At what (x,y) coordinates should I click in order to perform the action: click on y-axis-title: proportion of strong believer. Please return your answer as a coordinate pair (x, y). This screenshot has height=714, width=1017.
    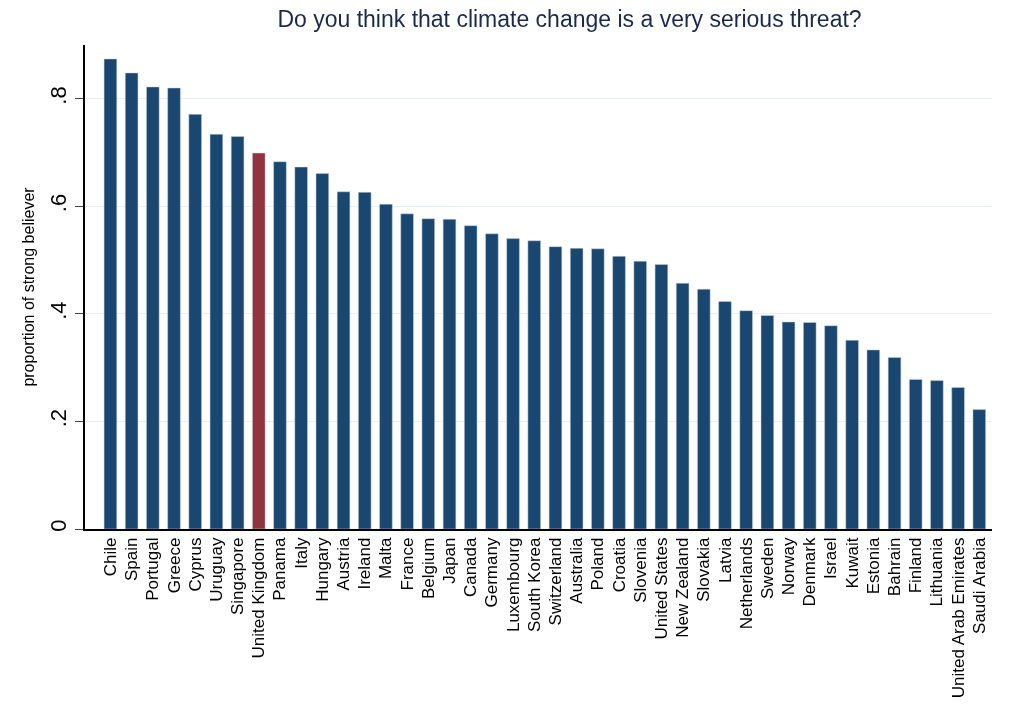
    Looking at the image, I should click on (28, 286).